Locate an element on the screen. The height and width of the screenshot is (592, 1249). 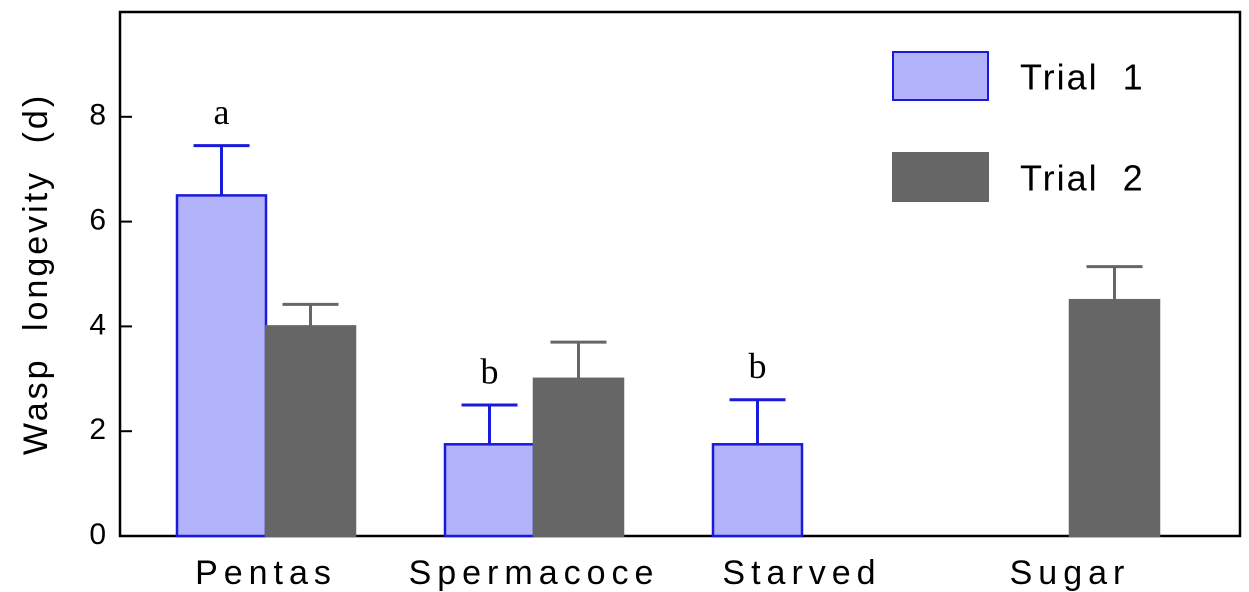
y-tick-label: 6 is located at coordinates (97, 220).